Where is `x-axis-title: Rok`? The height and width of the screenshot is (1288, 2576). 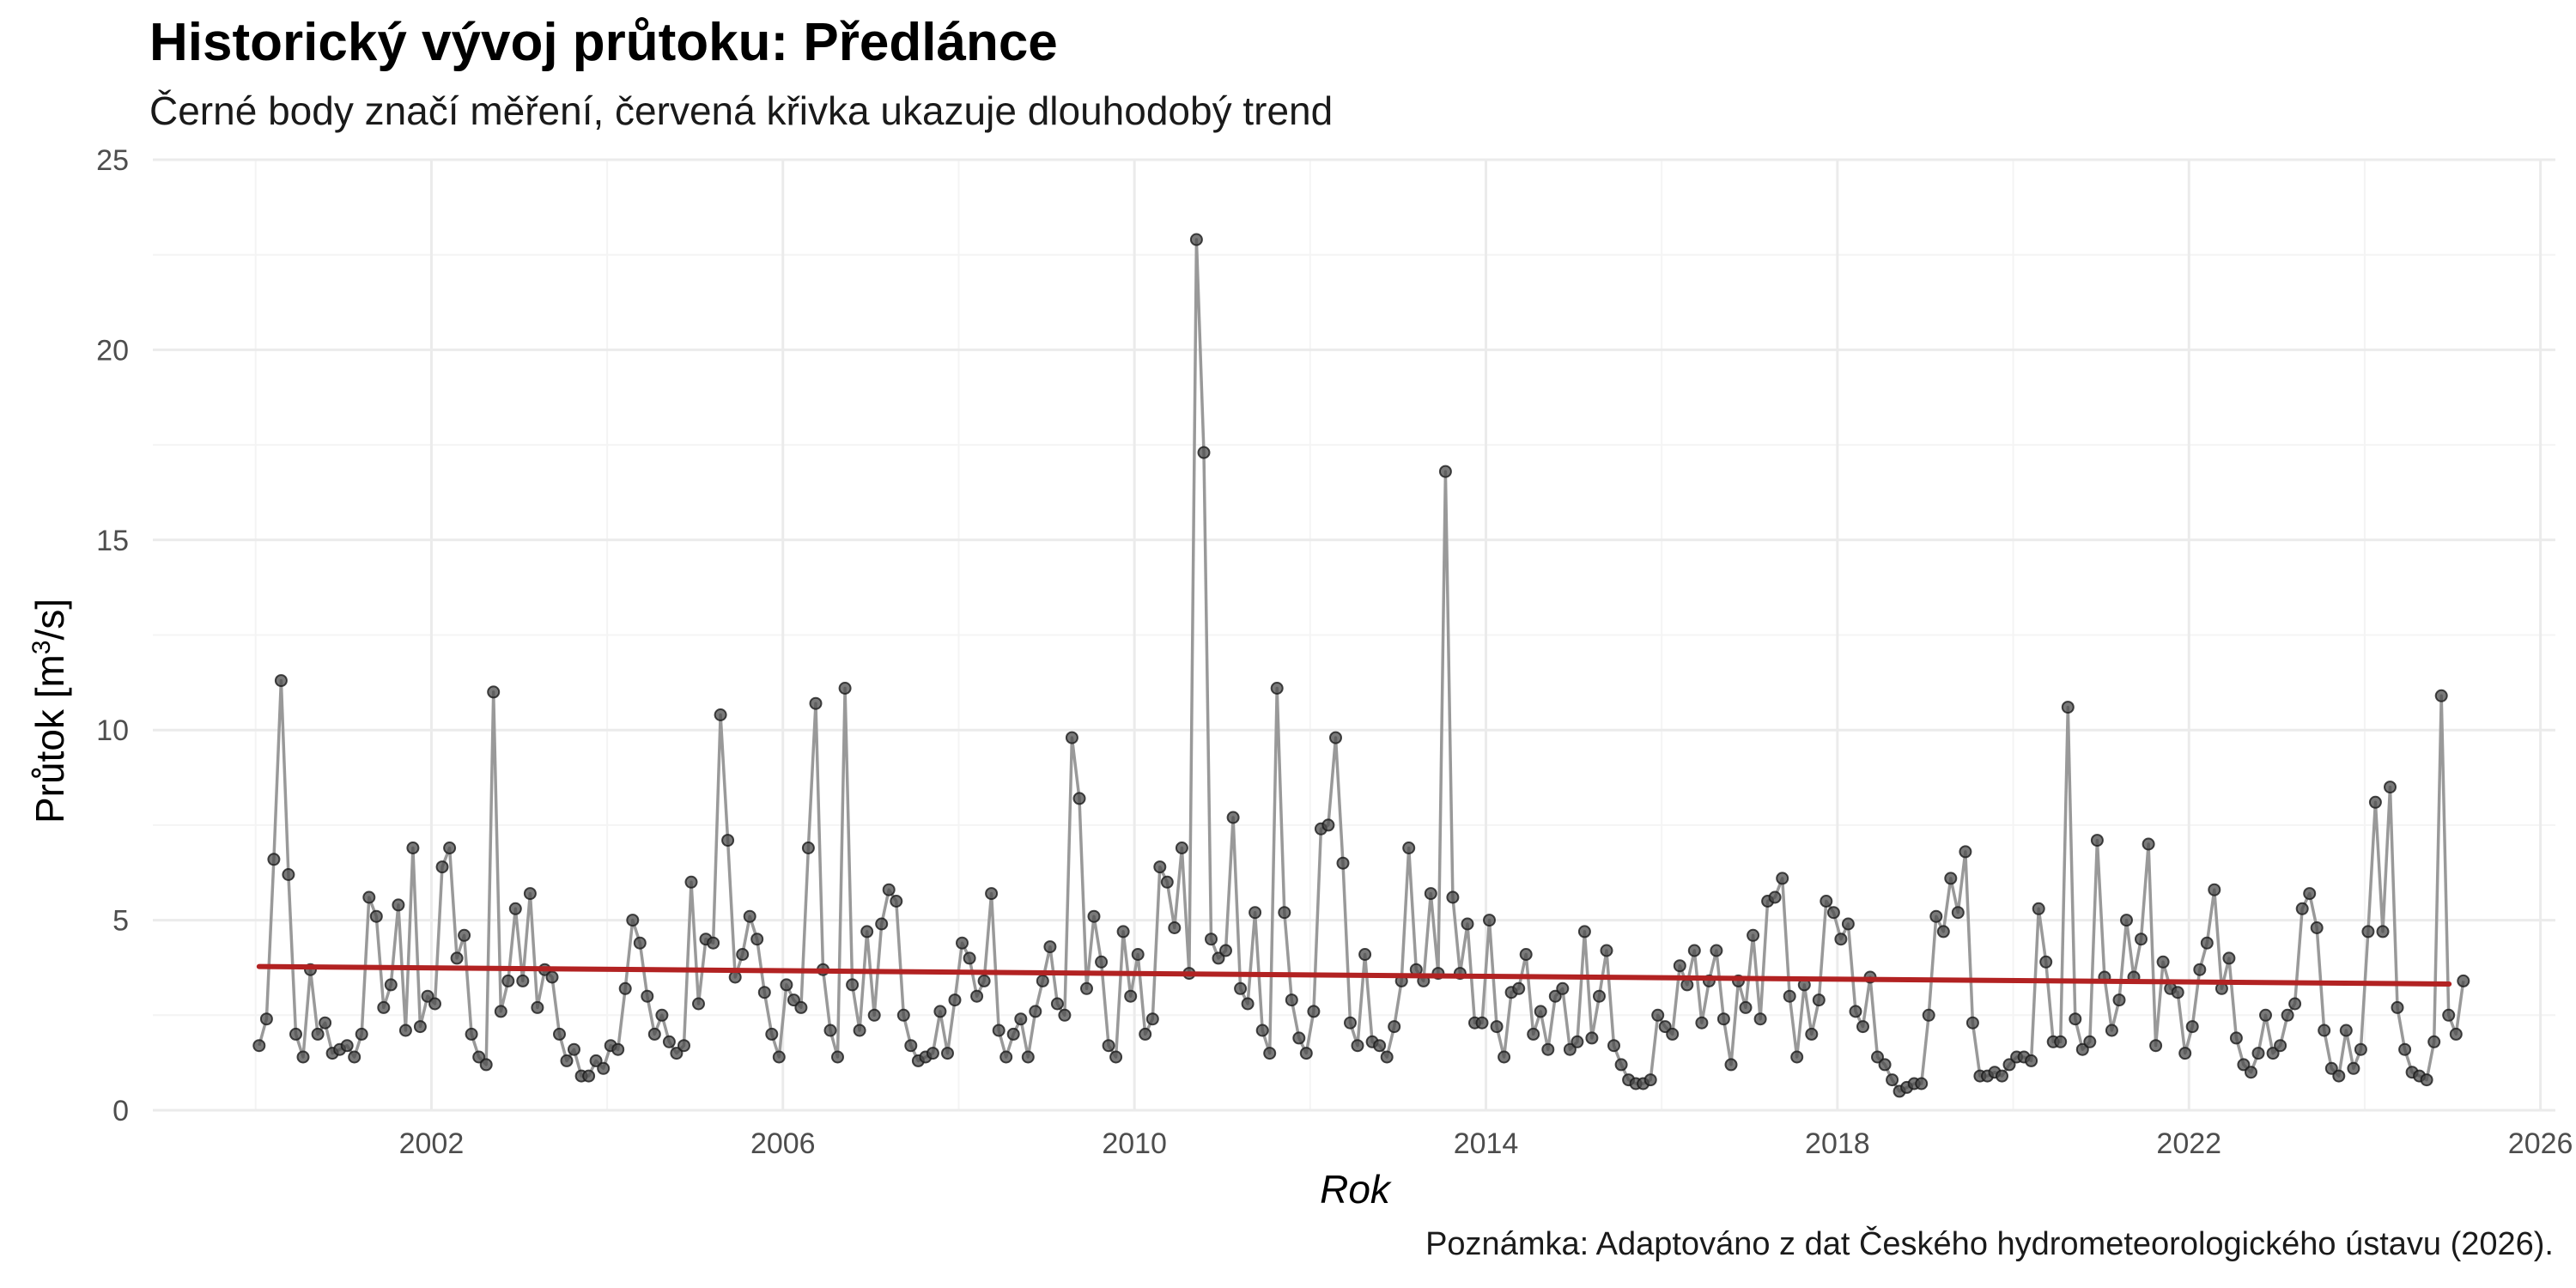
x-axis-title: Rok is located at coordinates (1356, 1189).